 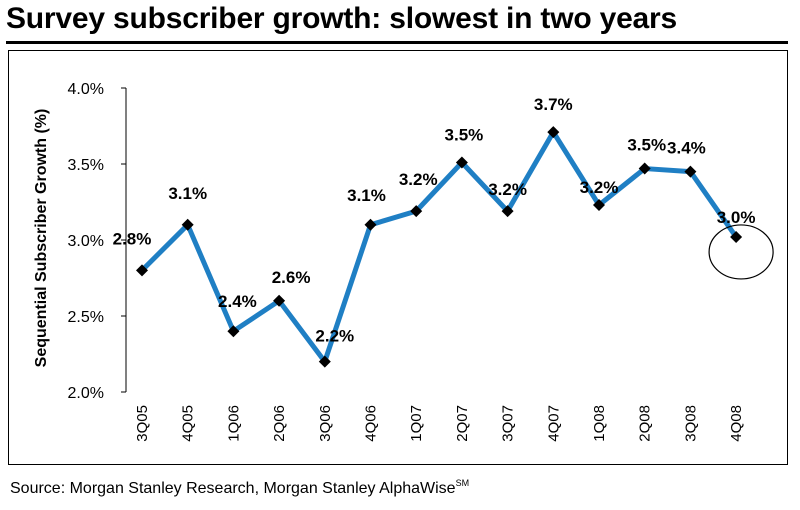 I want to click on x-tick-label: 2Q08, so click(x=645, y=423).